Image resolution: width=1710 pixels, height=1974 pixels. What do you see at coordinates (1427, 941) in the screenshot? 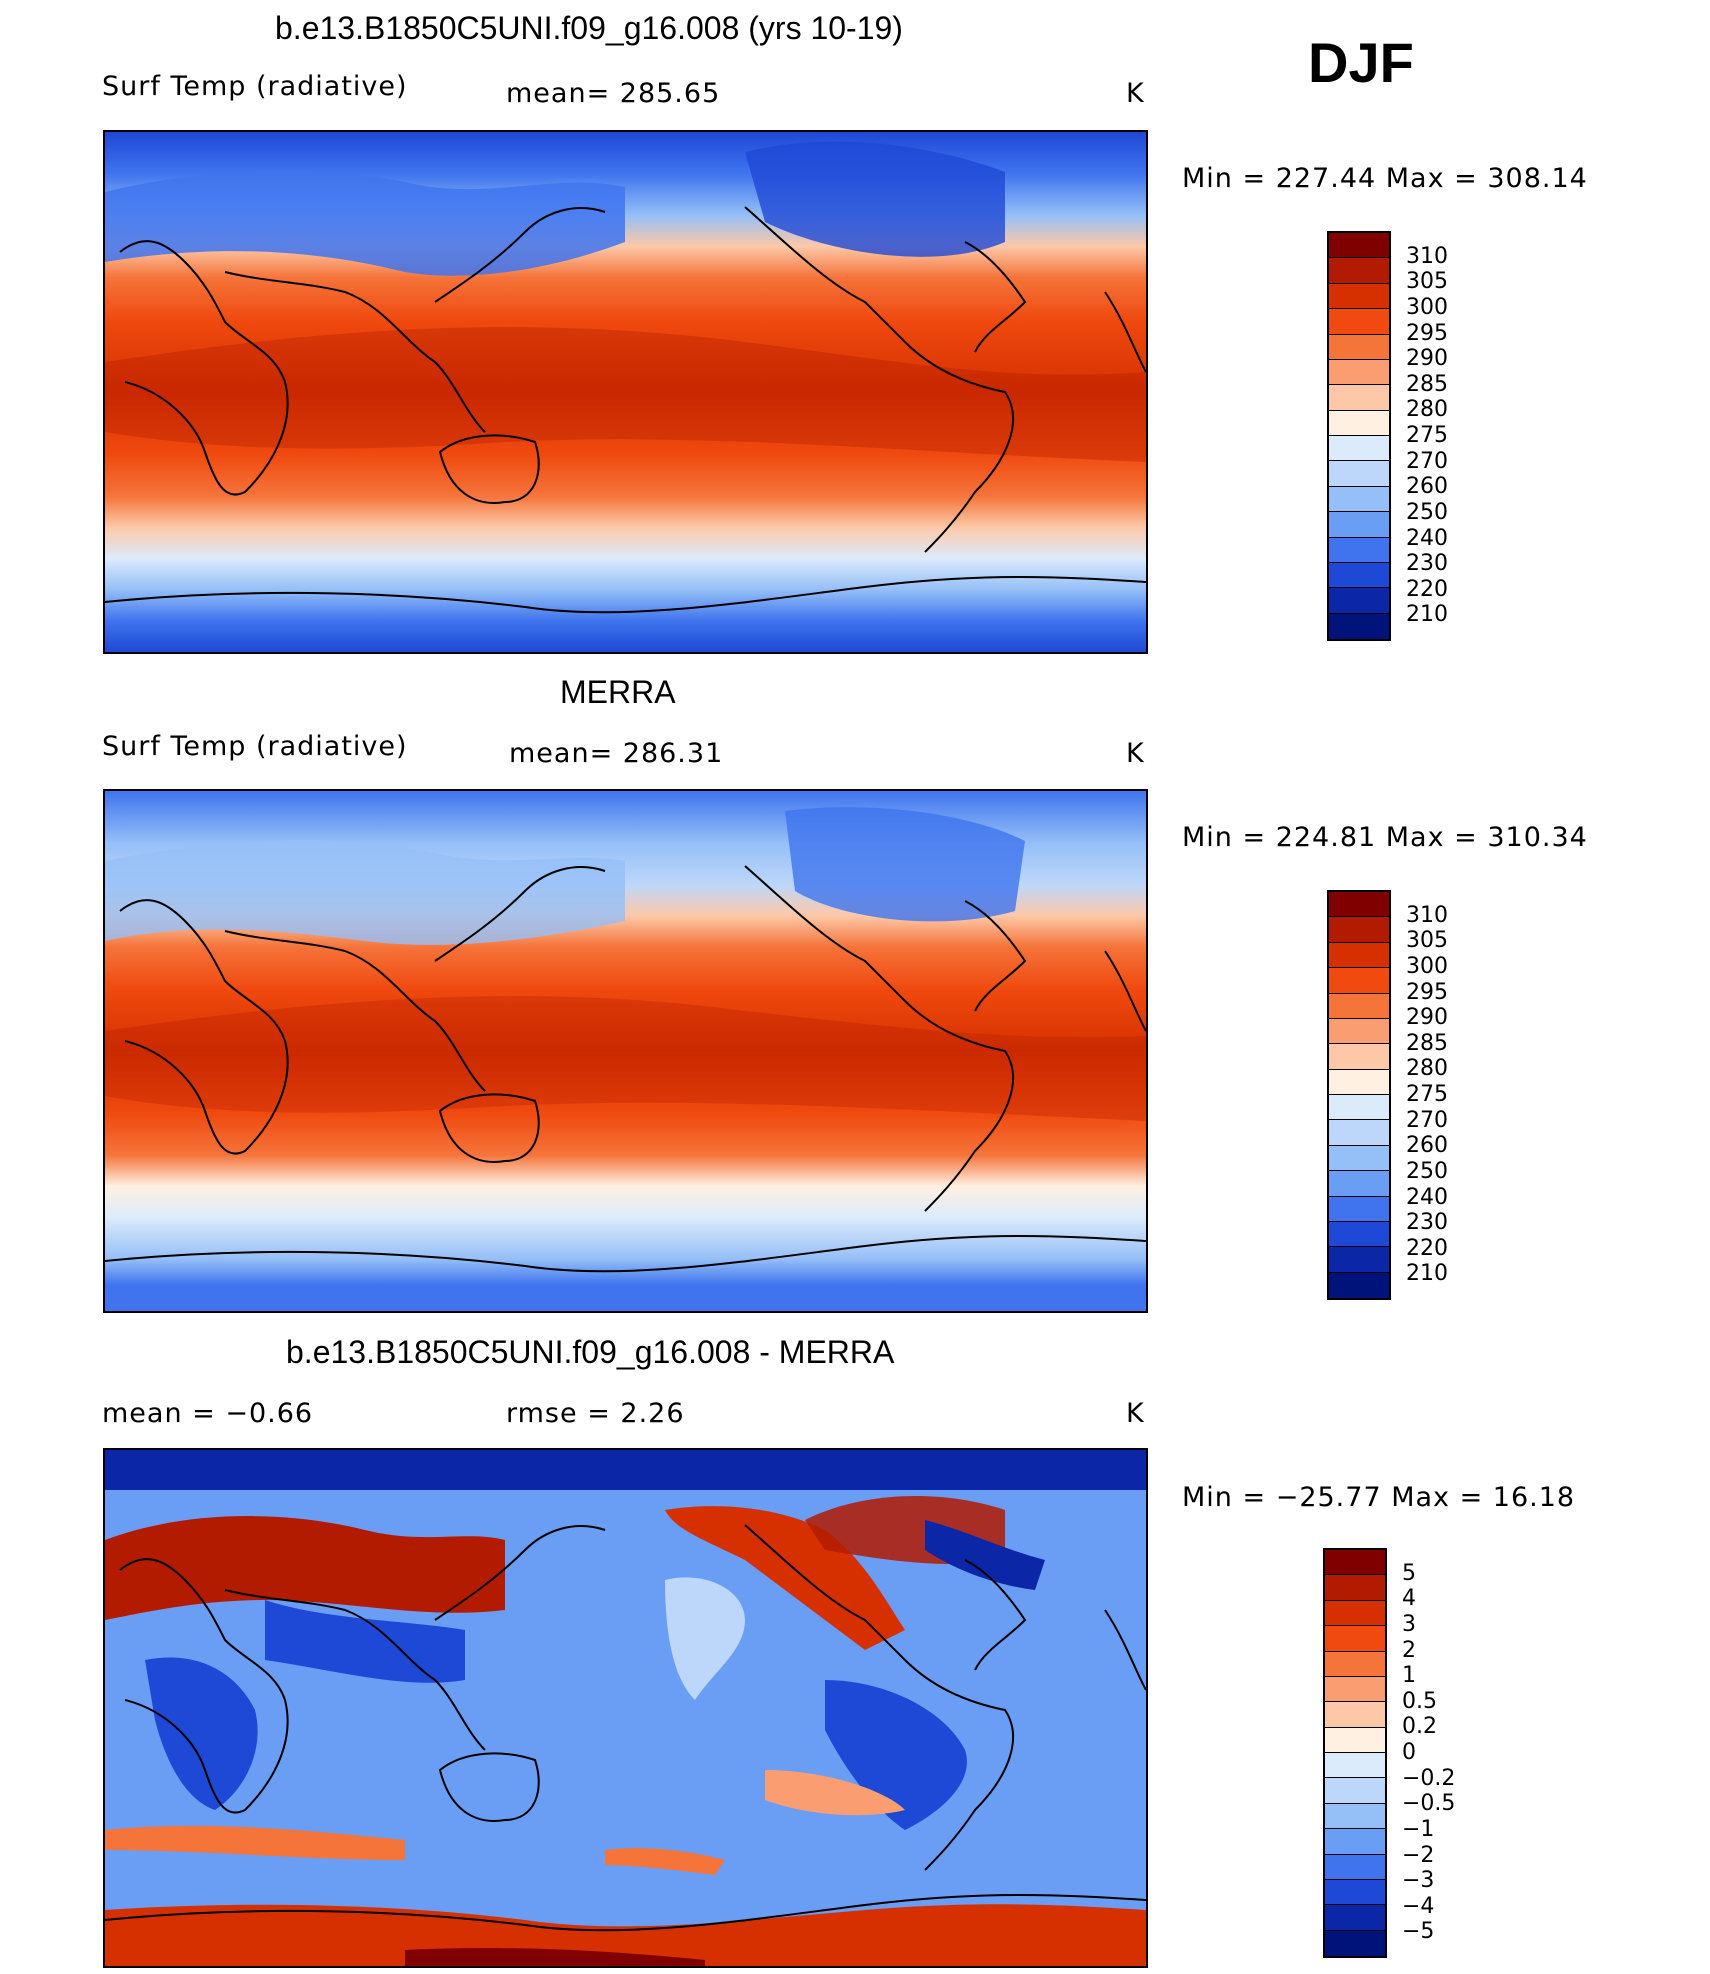
I see `colorbar-tick-label: 305` at bounding box center [1427, 941].